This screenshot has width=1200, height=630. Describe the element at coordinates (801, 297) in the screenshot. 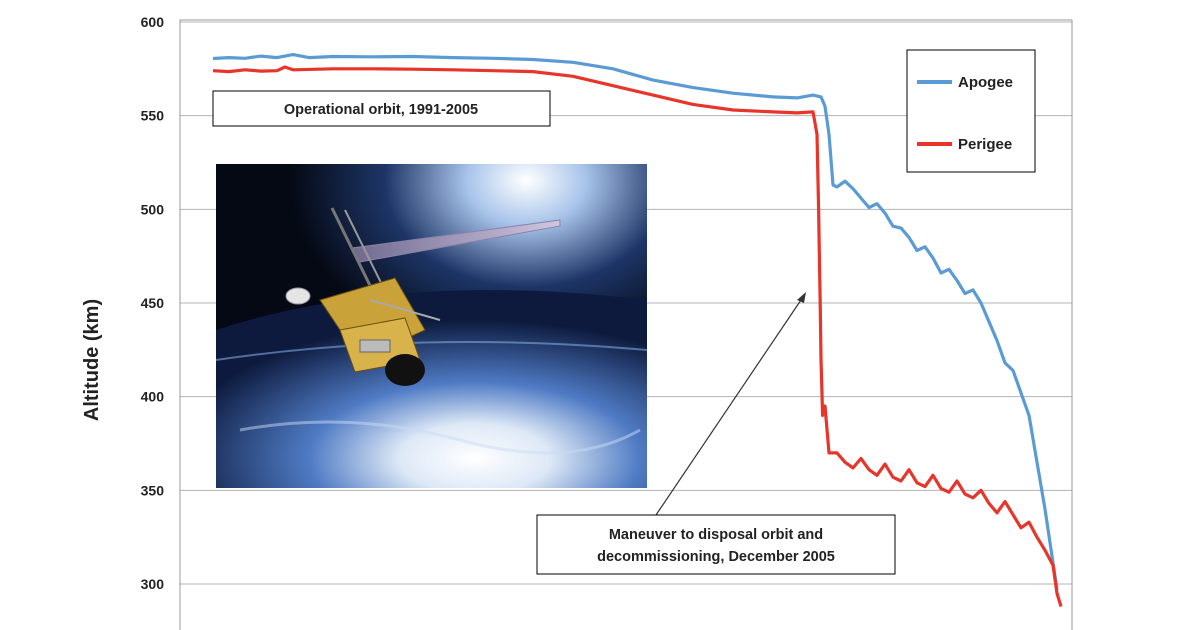

I see `annotation-arrow-head` at that location.